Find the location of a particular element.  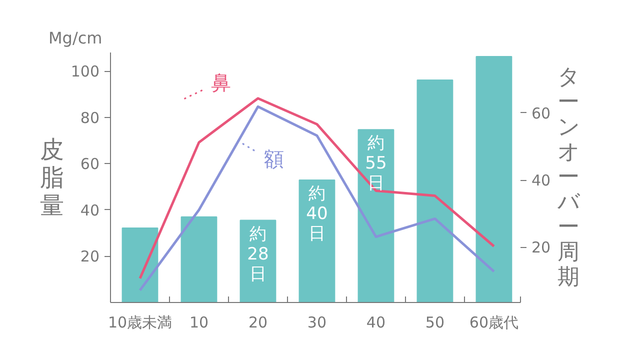

data-label: 約28日 is located at coordinates (258, 254).